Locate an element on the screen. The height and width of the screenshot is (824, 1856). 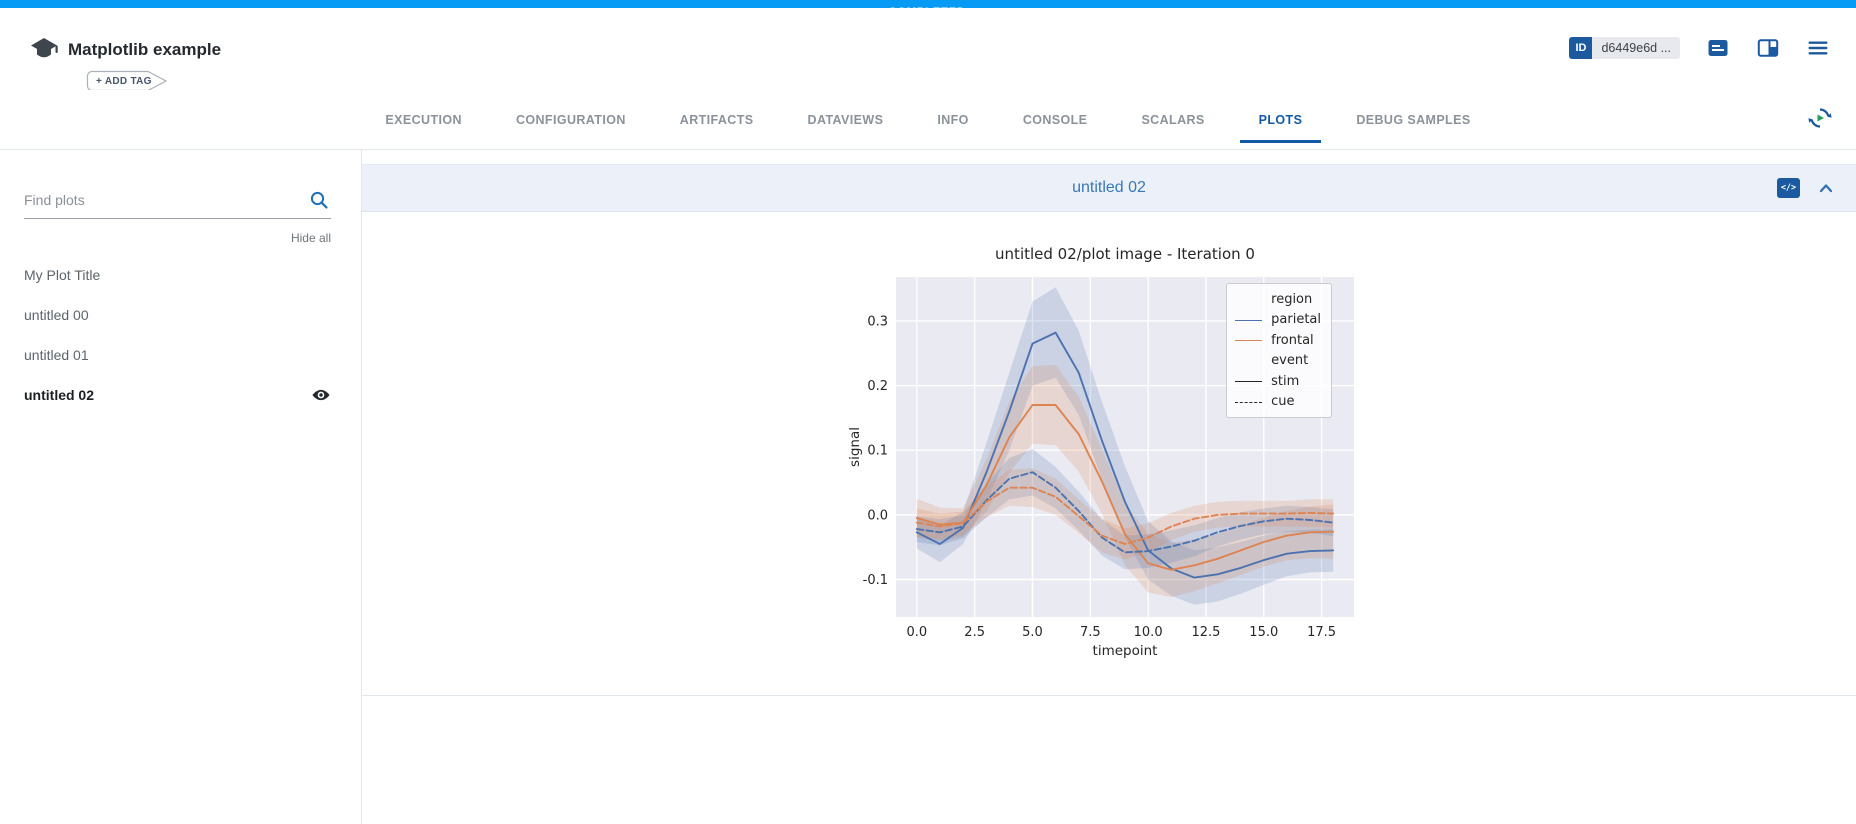
svg-text: 7.5 is located at coordinates (1090, 632).